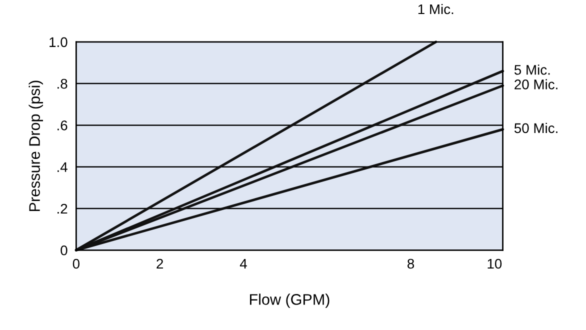 The width and height of the screenshot is (586, 330). What do you see at coordinates (290, 301) in the screenshot?
I see `x-axis-title: Flow (GPM)` at bounding box center [290, 301].